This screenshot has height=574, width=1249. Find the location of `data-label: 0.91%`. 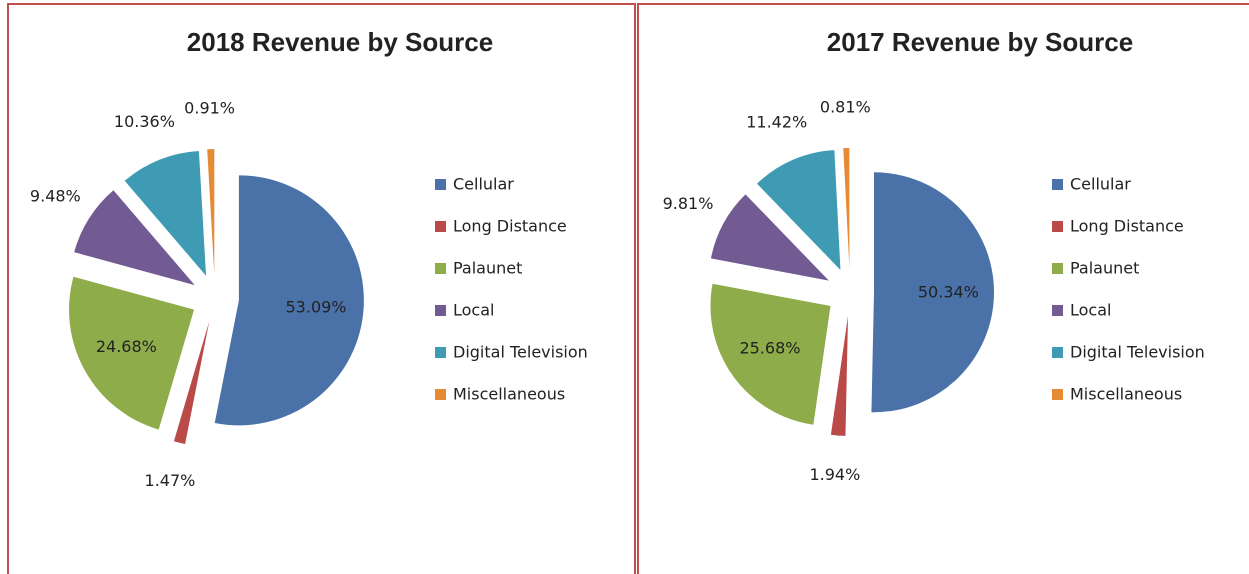

data-label: 0.91% is located at coordinates (209, 108).